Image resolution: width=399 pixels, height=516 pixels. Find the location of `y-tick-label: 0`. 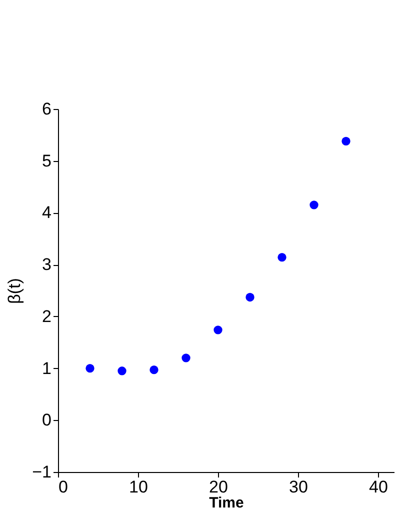

y-tick-label: 0 is located at coordinates (47, 420).